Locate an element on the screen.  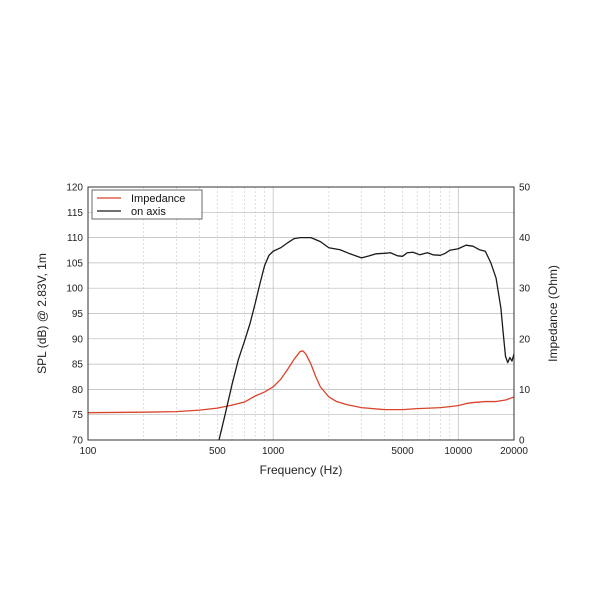
y-left-tick-label: 95 is located at coordinates (78, 314).